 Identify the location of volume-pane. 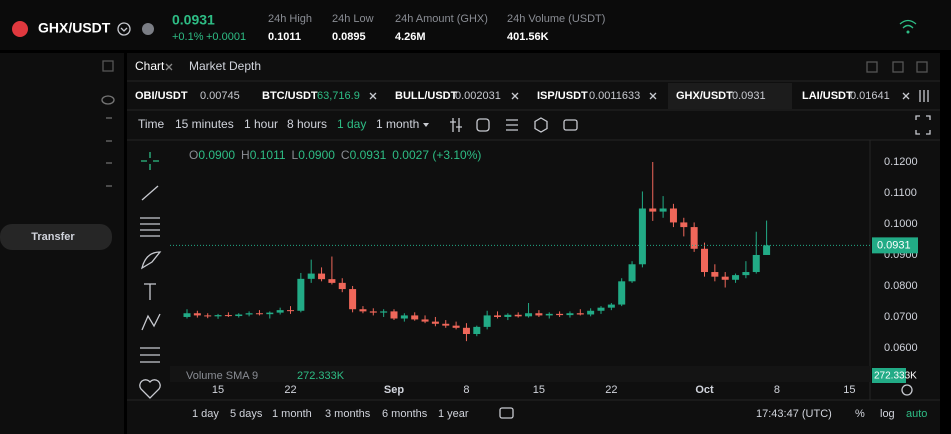
(520, 374).